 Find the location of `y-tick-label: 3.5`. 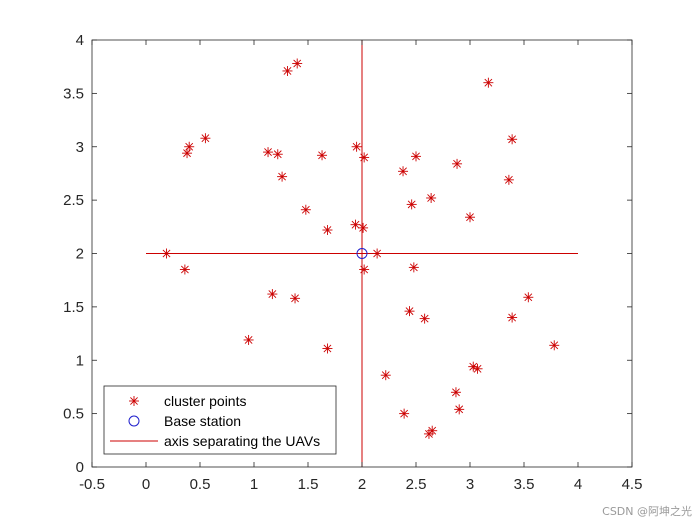

y-tick-label: 3.5 is located at coordinates (73, 93).